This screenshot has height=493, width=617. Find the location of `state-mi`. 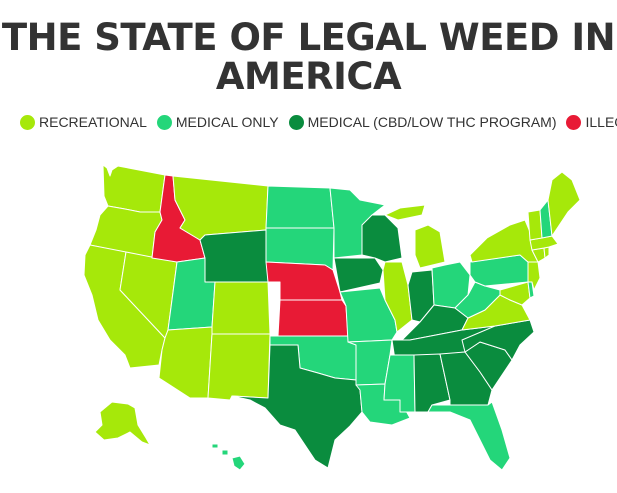

state-mi is located at coordinates (430, 246).